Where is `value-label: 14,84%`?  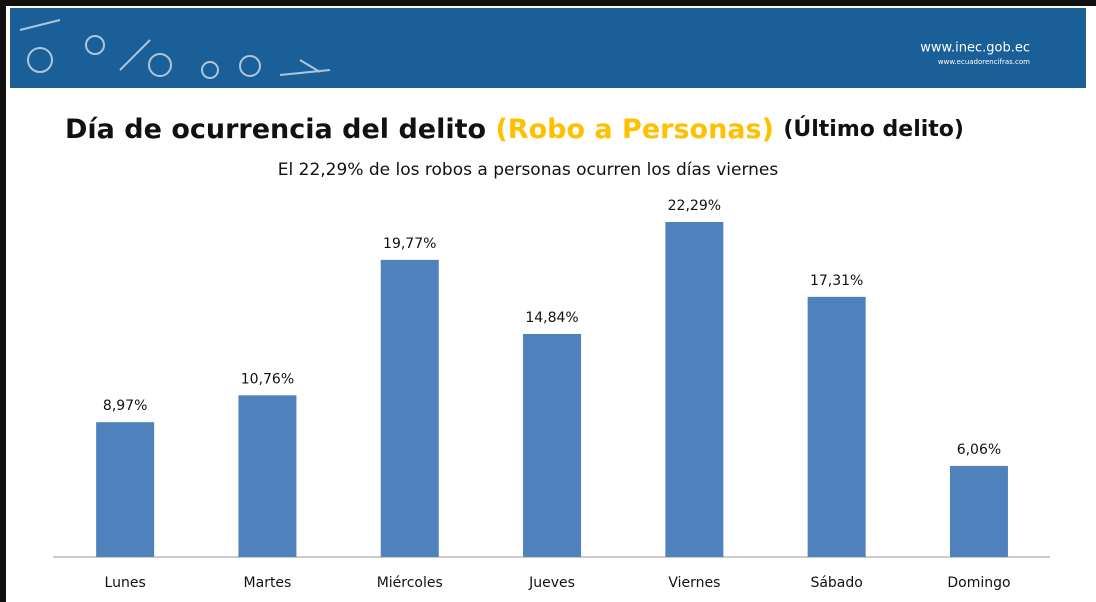
value-label: 14,84% is located at coordinates (551, 318).